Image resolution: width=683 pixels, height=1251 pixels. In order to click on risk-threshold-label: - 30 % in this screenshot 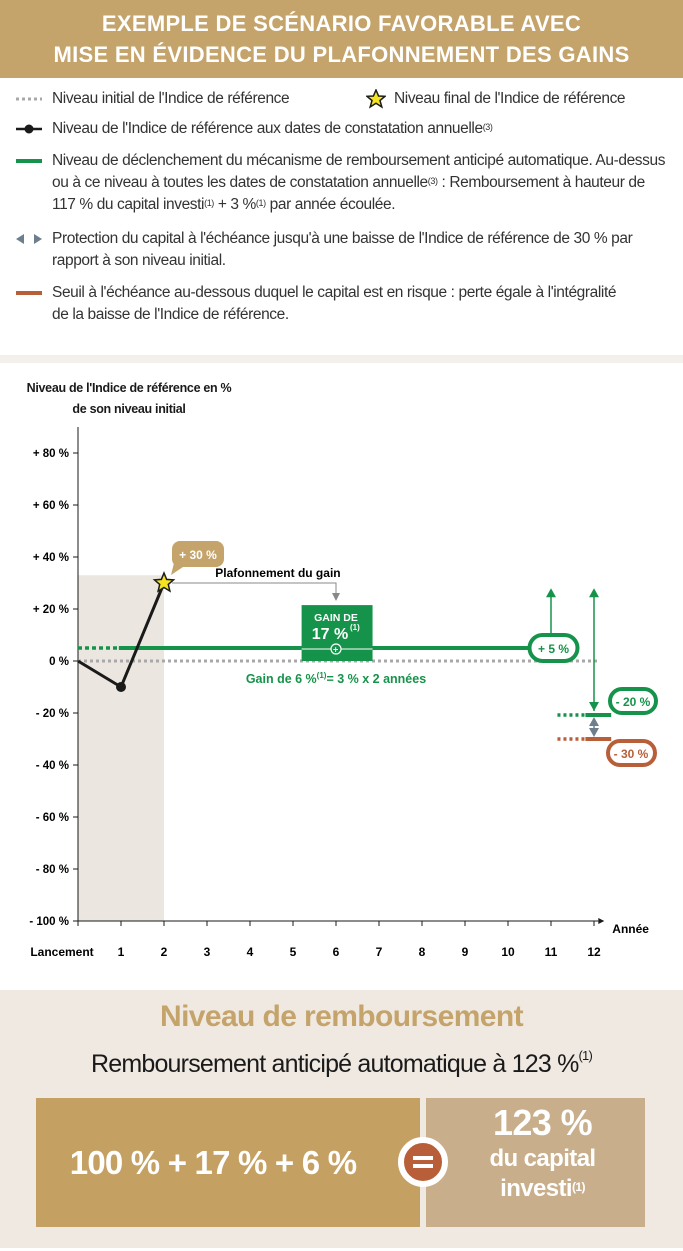, I will do `click(631, 754)`.